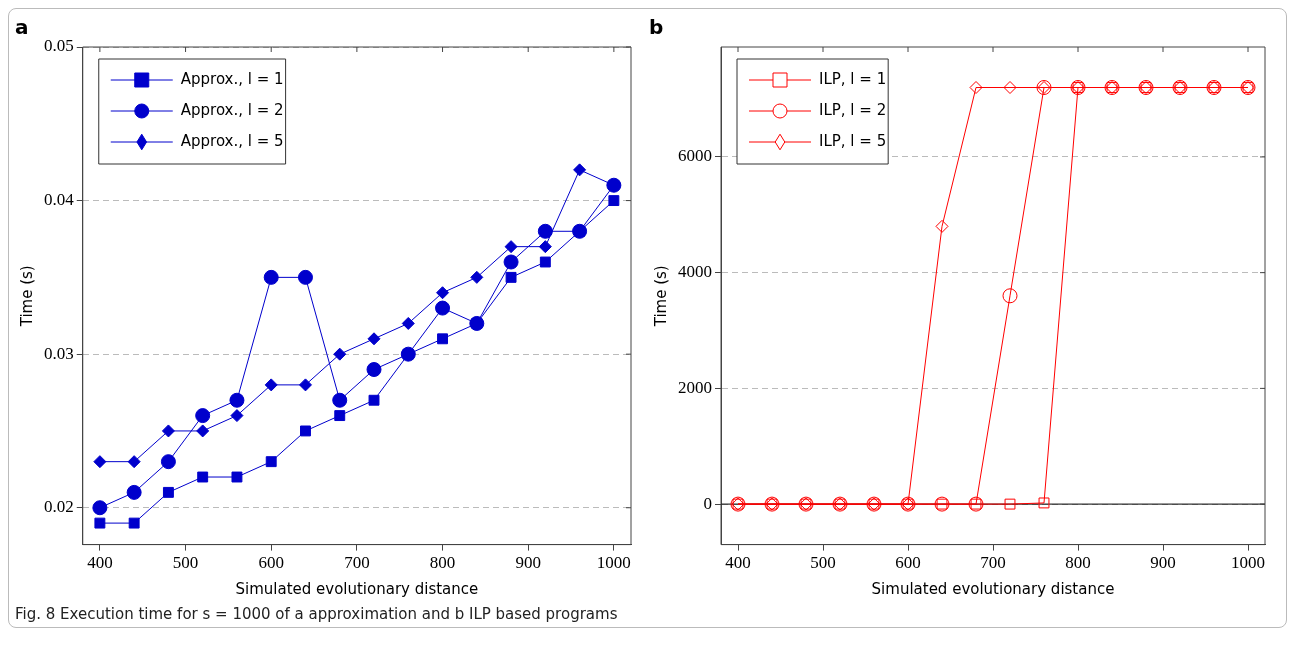 The width and height of the screenshot is (1295, 653). What do you see at coordinates (59, 200) in the screenshot?
I see `y-tick-label: 0.04` at bounding box center [59, 200].